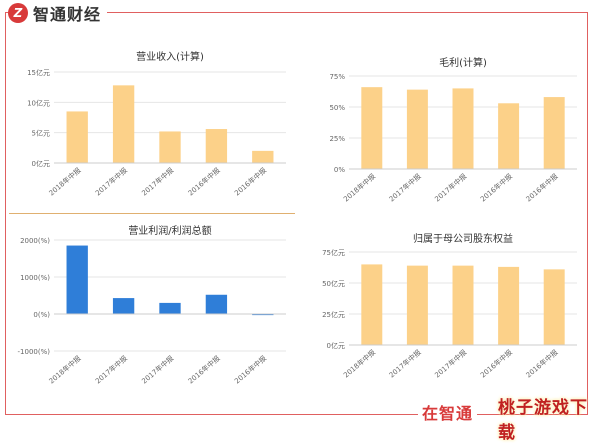  What do you see at coordinates (333, 314) in the screenshot?
I see `y-tick-label: 25亿元` at bounding box center [333, 314].